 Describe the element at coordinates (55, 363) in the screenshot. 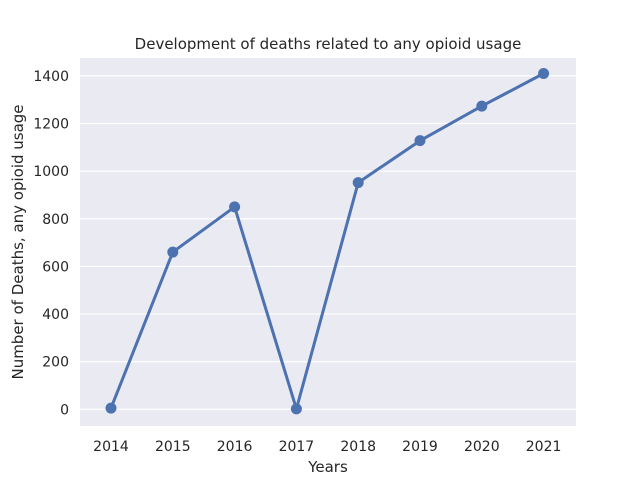

I see `y-tick-label-200: 200` at that location.